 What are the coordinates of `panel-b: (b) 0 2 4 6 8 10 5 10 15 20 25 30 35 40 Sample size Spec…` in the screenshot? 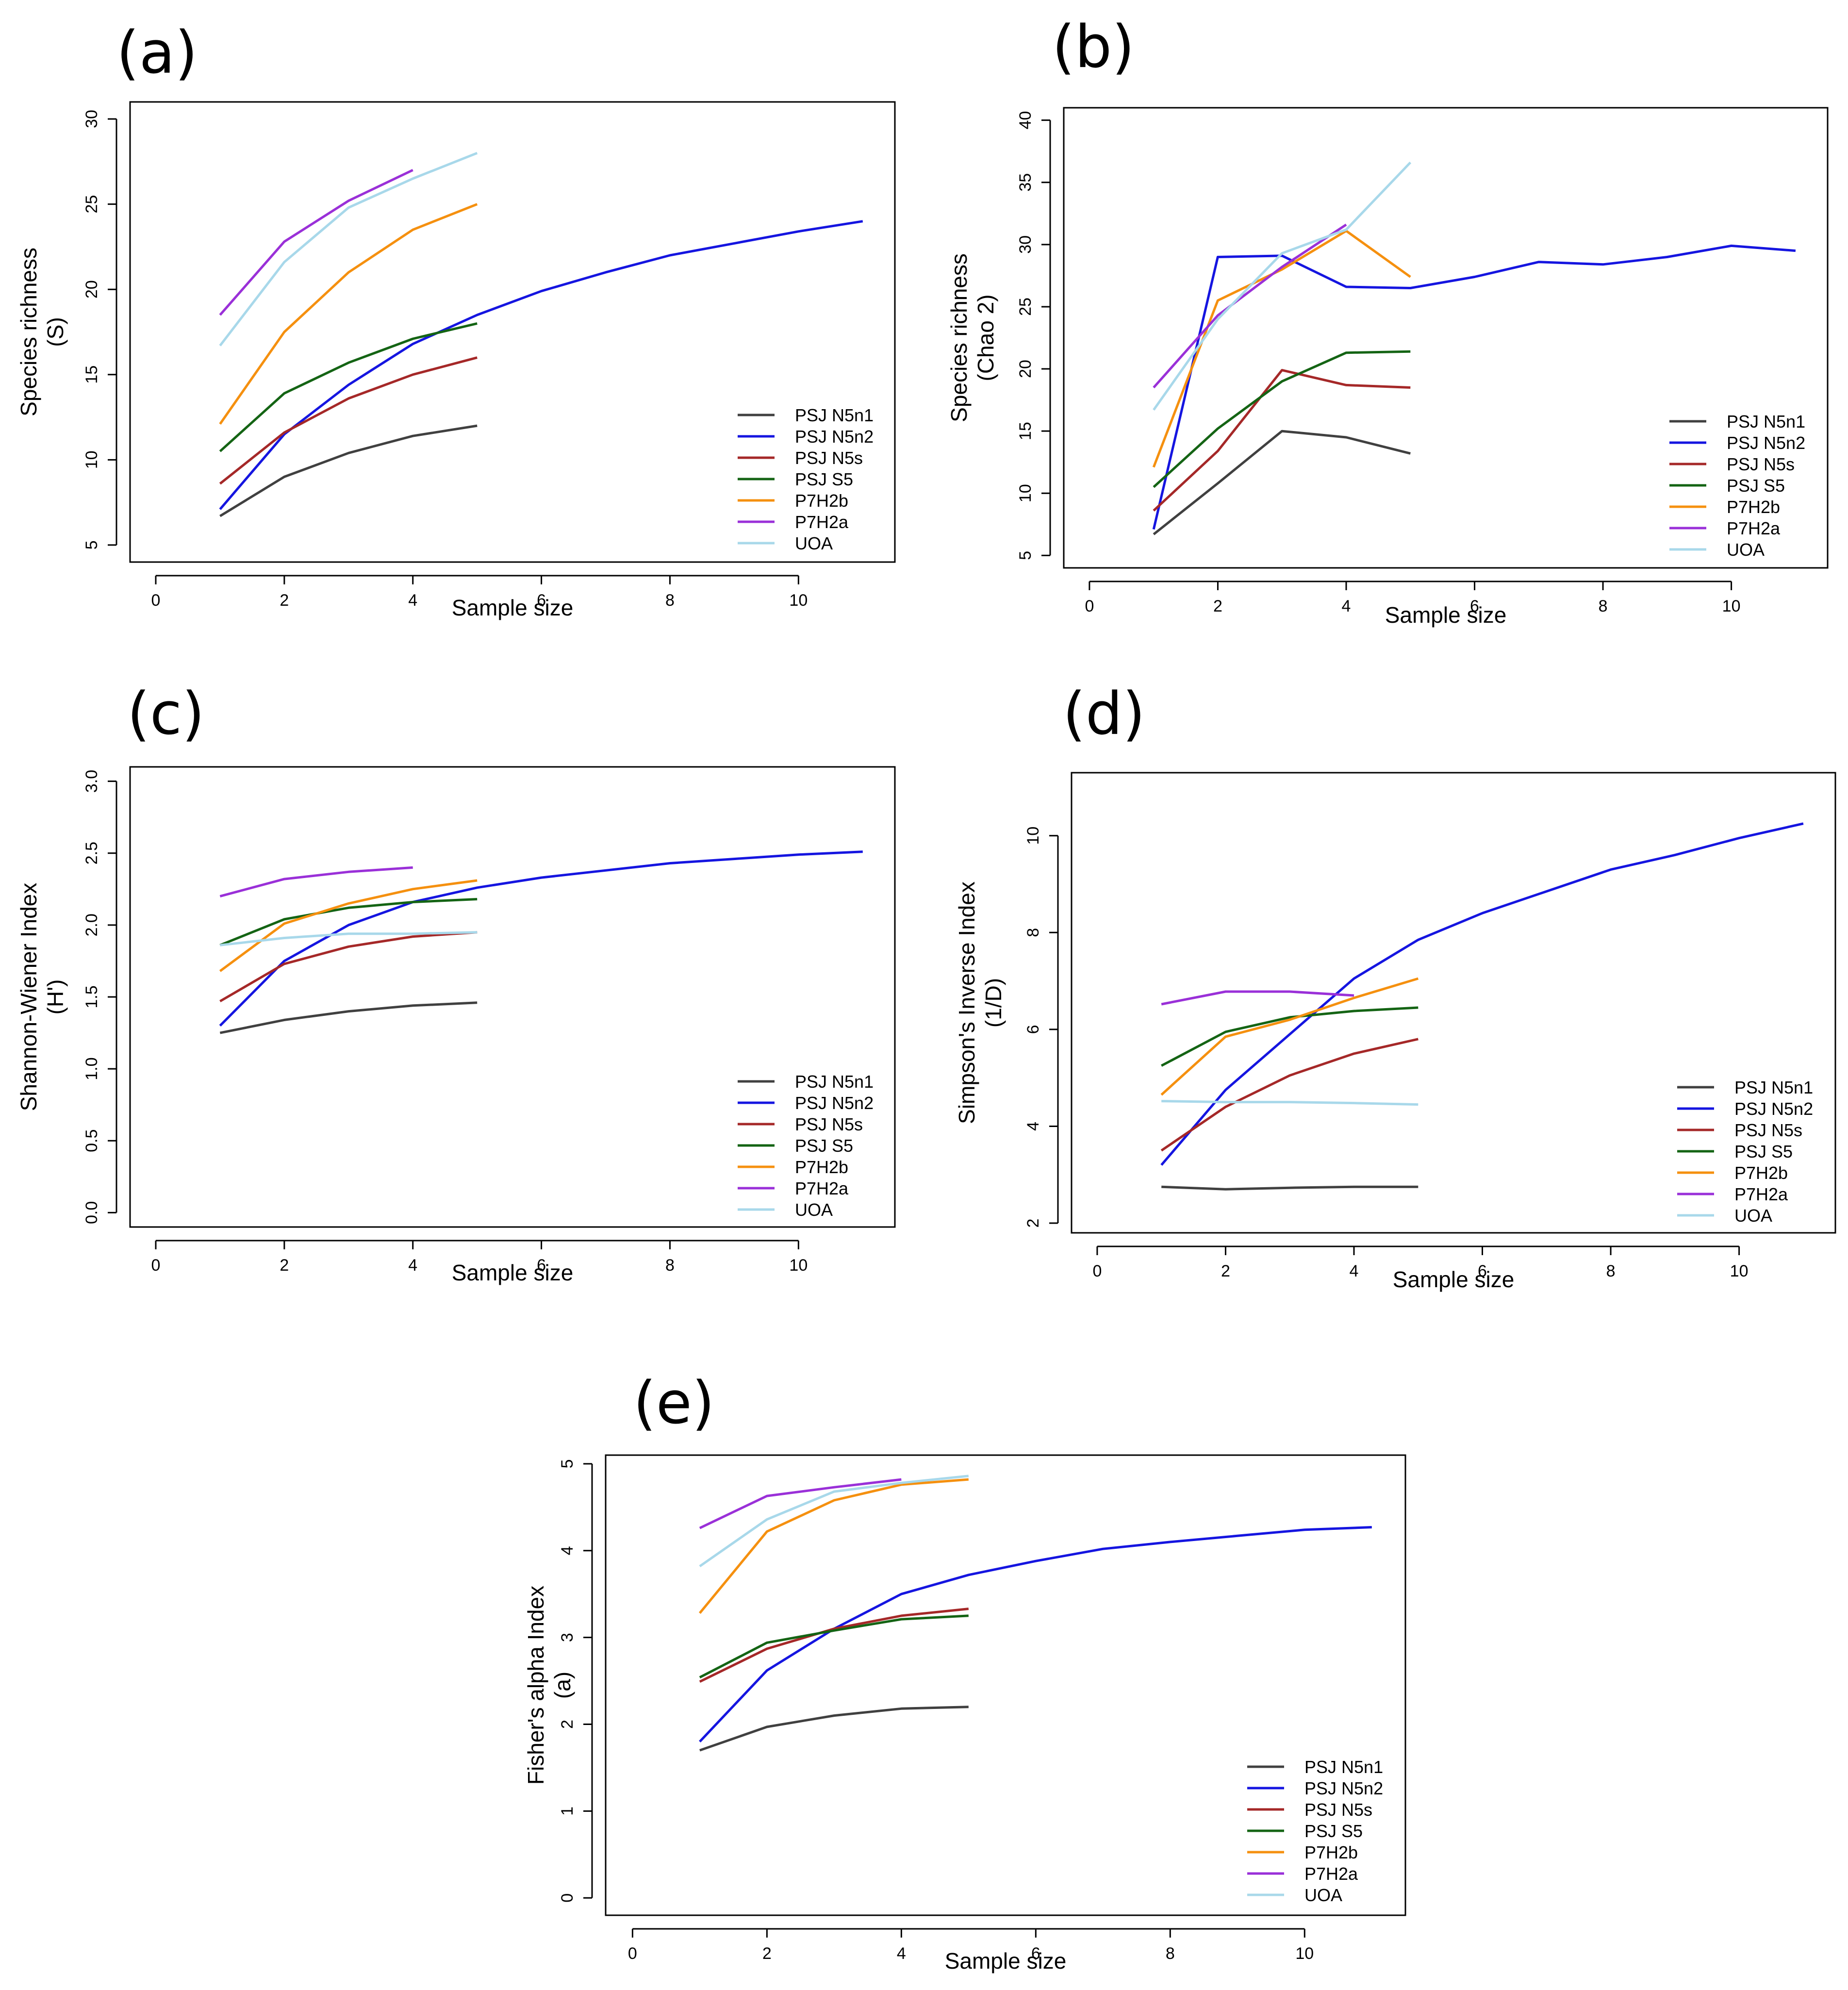 It's located at (1387, 321).